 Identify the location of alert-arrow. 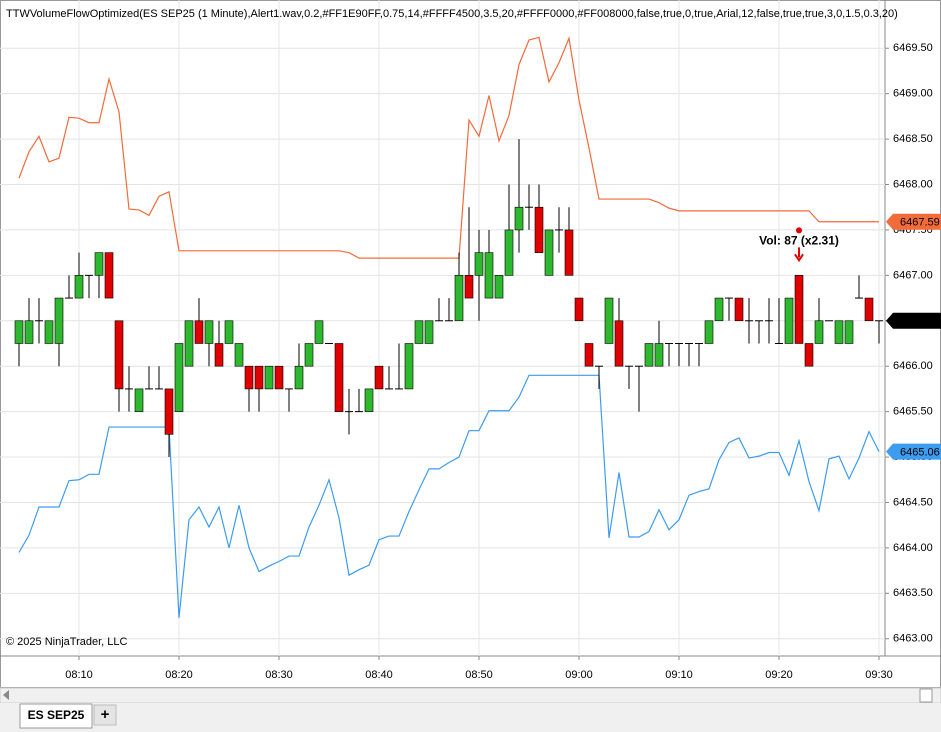
(799, 255).